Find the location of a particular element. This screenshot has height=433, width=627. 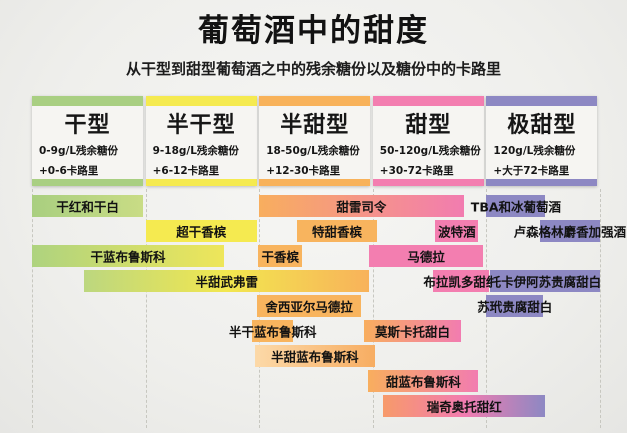

wine-bar: 甜雷司令 is located at coordinates (361, 206).